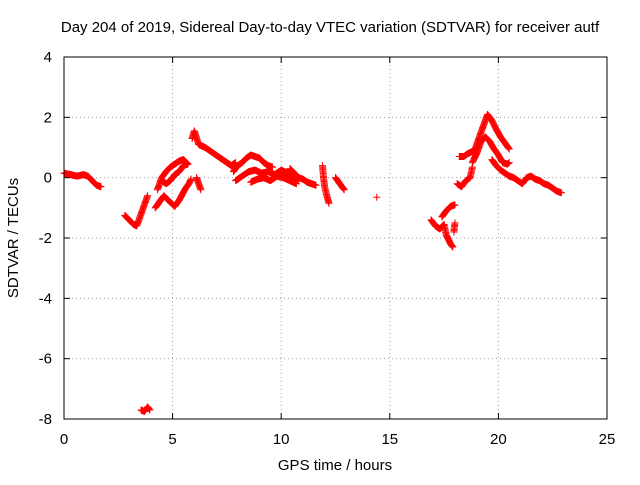 This screenshot has width=640, height=485. What do you see at coordinates (607, 439) in the screenshot?
I see `x-tick-label: 25` at bounding box center [607, 439].